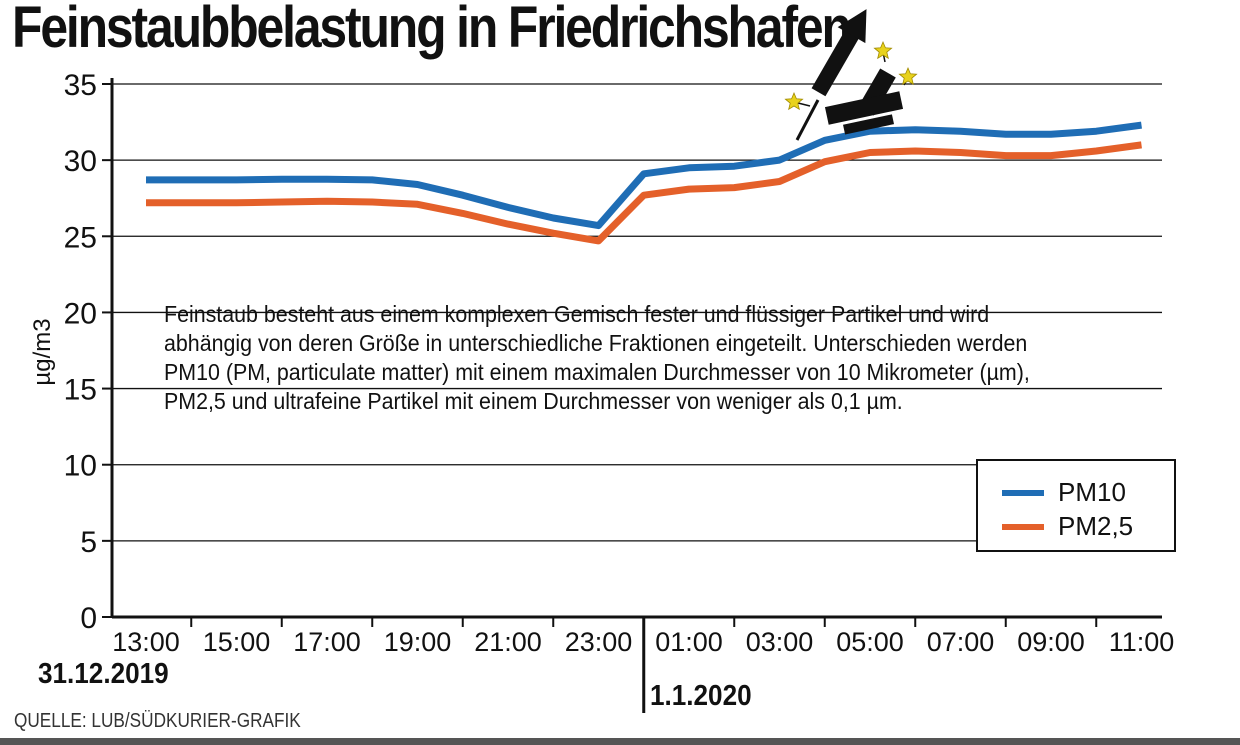 The height and width of the screenshot is (745, 1240). What do you see at coordinates (237, 642) in the screenshot?
I see `x-tick-label: 15:00` at bounding box center [237, 642].